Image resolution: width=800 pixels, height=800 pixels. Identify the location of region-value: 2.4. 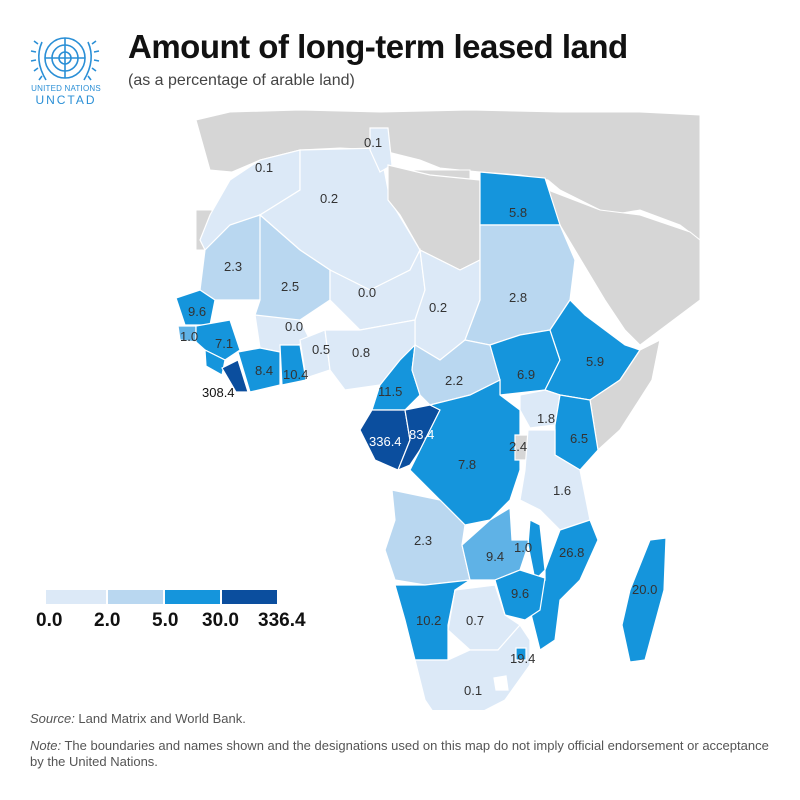
(518, 446).